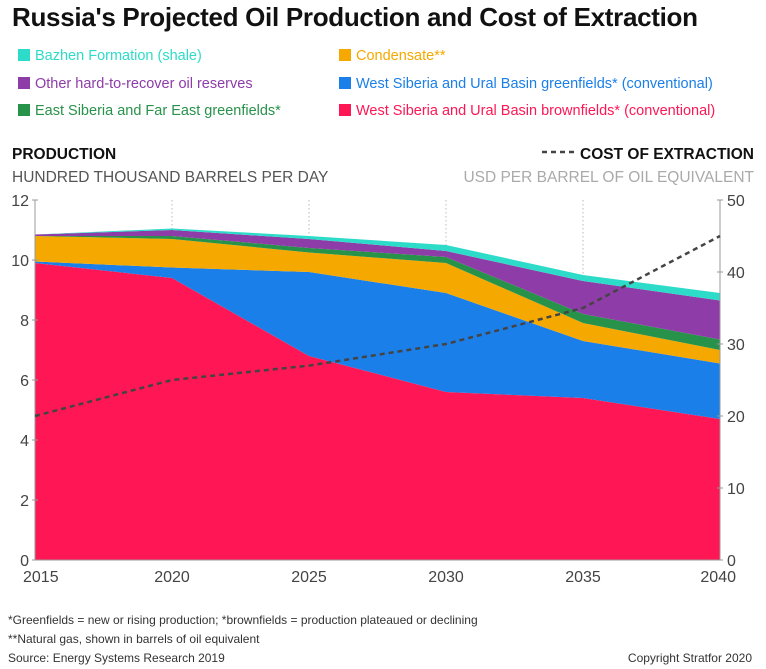  I want to click on y2-tick-label: 30, so click(736, 345).